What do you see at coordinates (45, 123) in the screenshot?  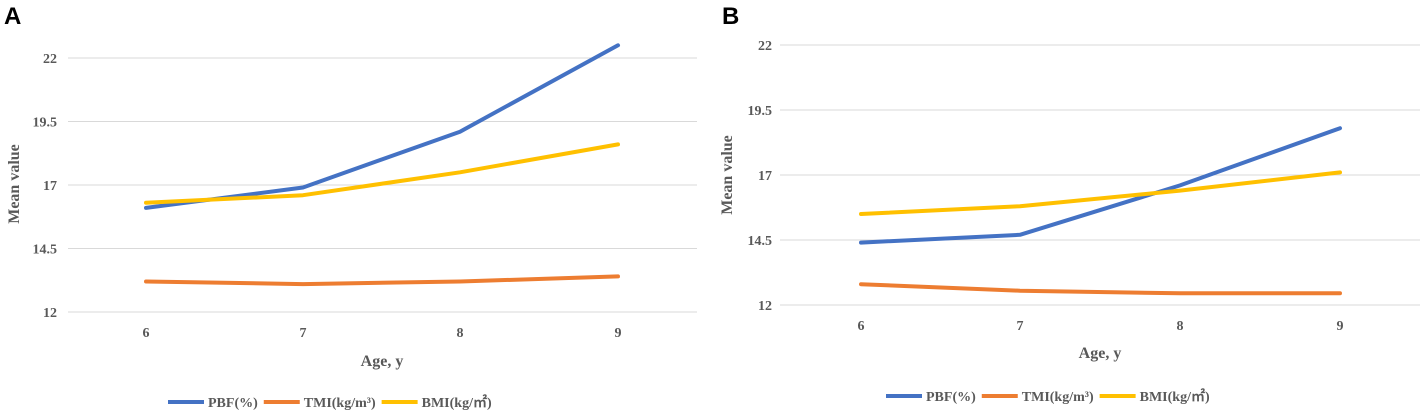 I see `y-tick-label-a: 19.5` at bounding box center [45, 123].